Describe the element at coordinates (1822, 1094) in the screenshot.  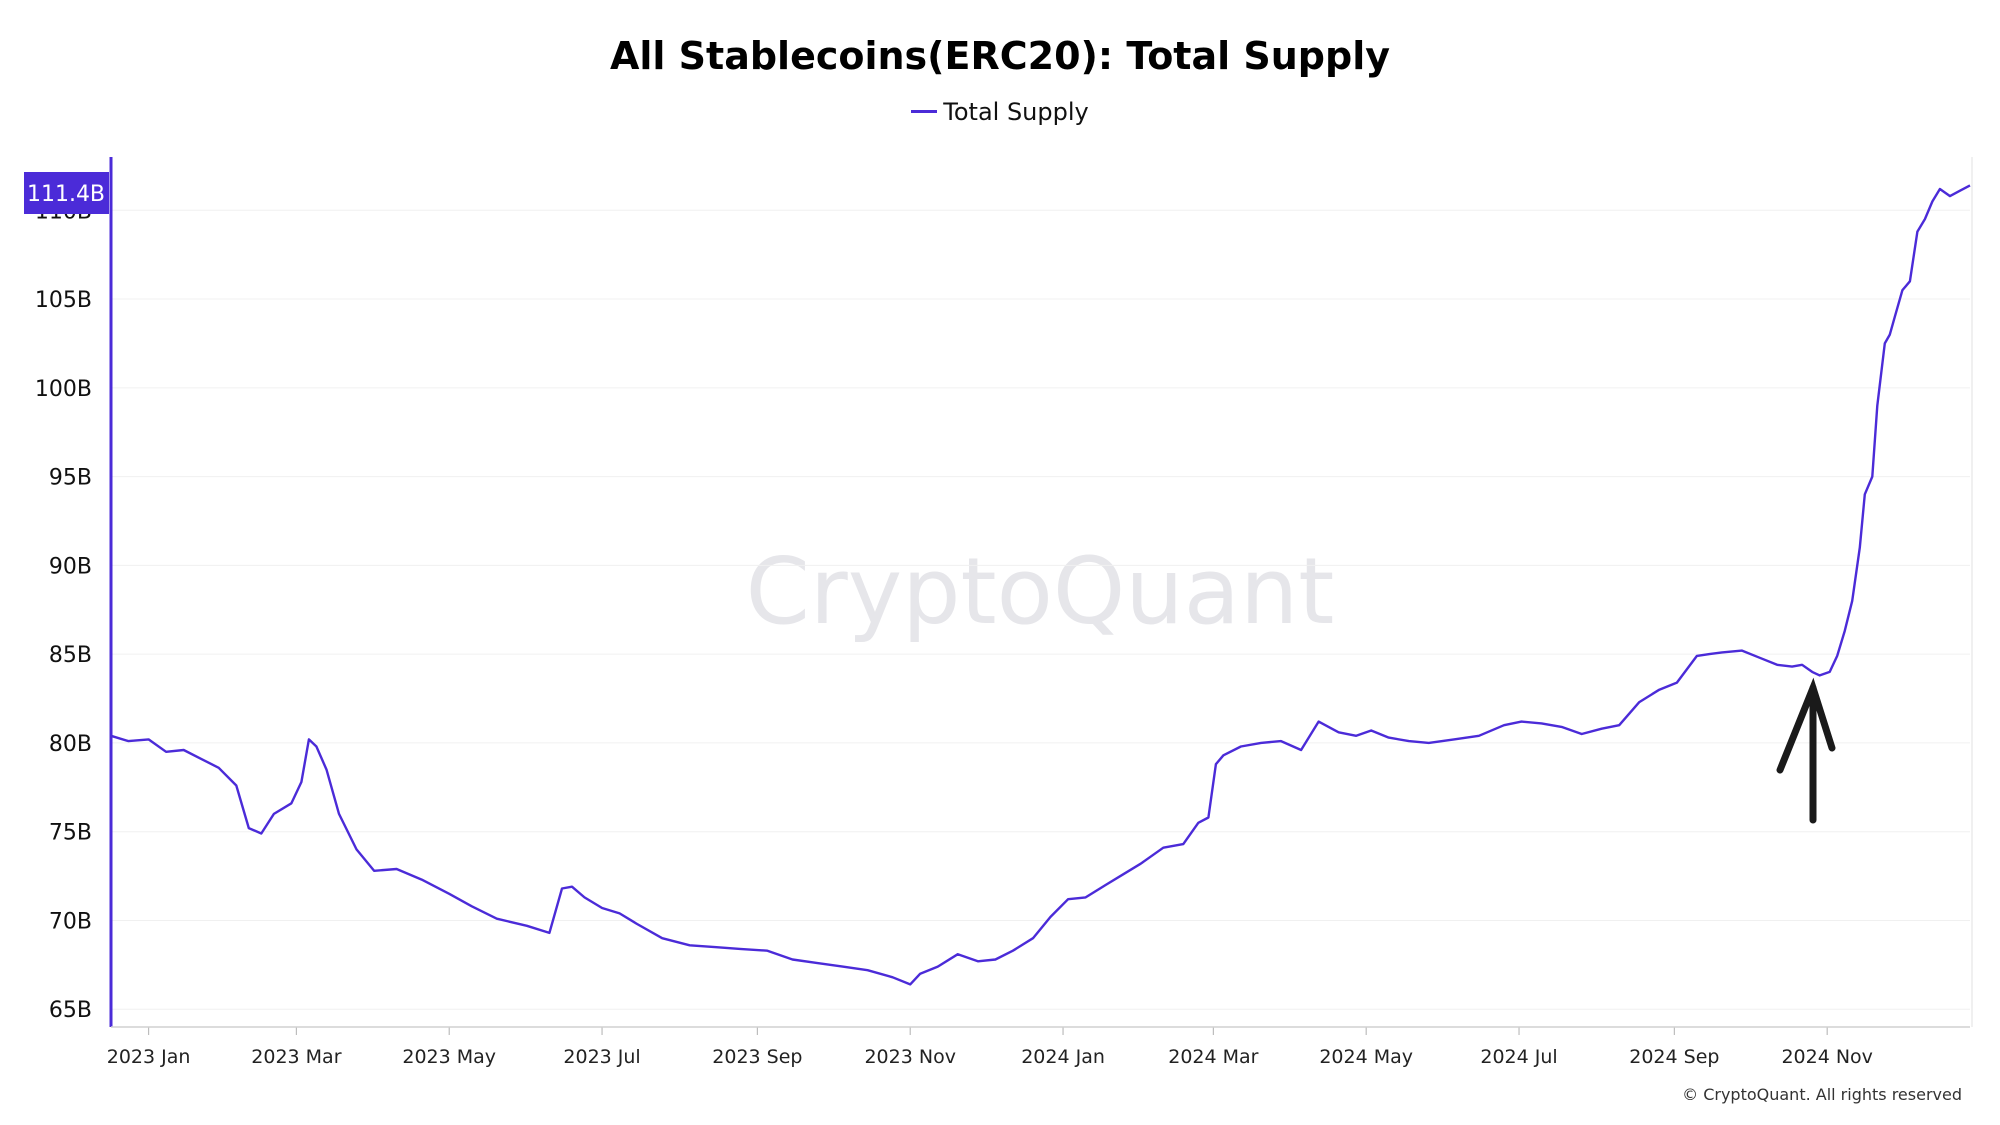
I see `copyright-text: © CryptoQuant. All rights reserved` at that location.